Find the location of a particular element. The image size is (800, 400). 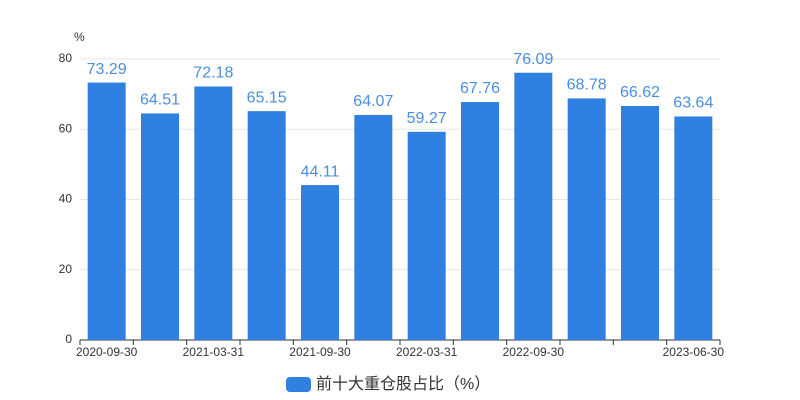

legend-label: 前十大重仓股占比（%） is located at coordinates (403, 384).